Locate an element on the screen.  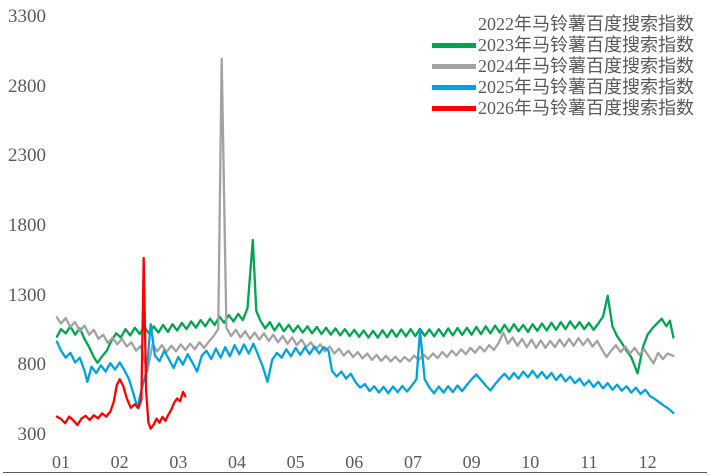
legend-label: 2024年马铃薯百度搜索指数 is located at coordinates (586, 66).